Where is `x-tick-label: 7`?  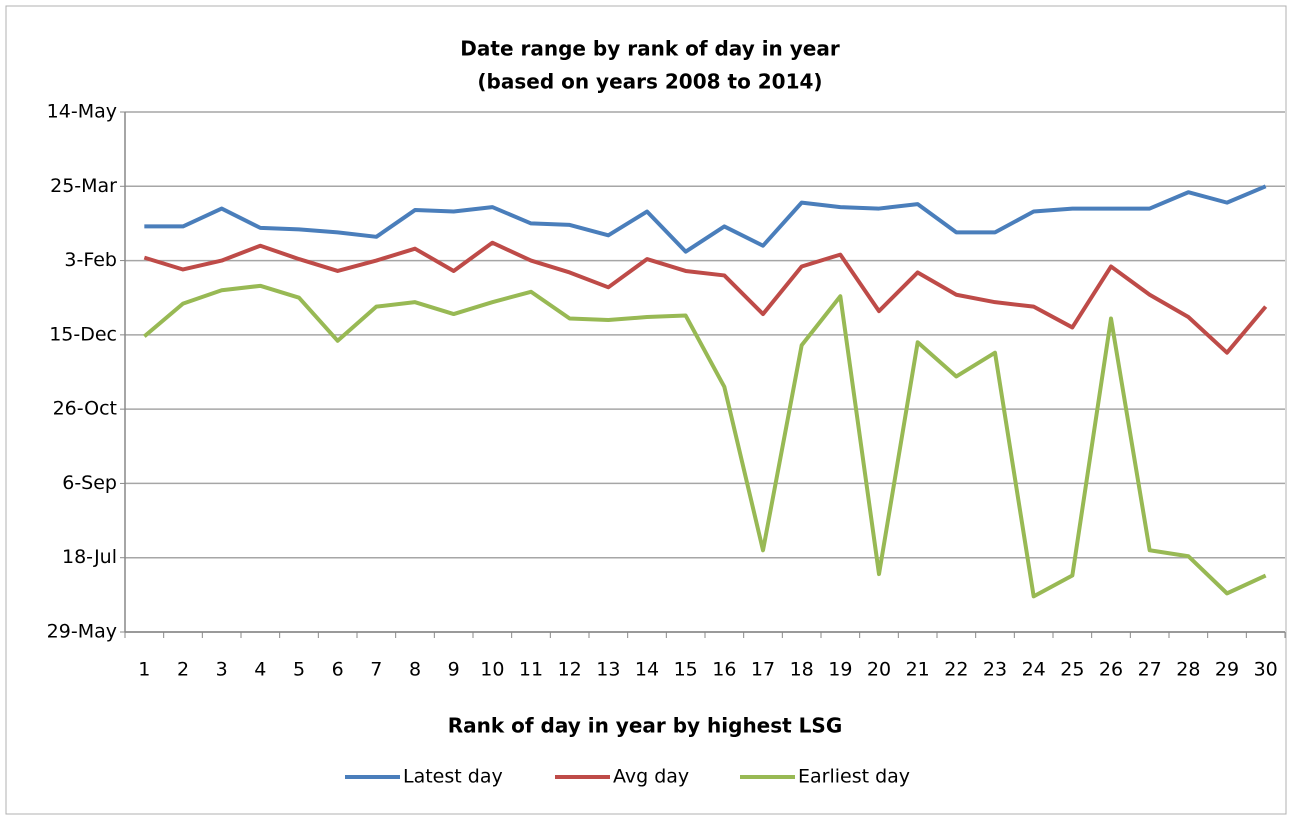
x-tick-label: 7 is located at coordinates (376, 670).